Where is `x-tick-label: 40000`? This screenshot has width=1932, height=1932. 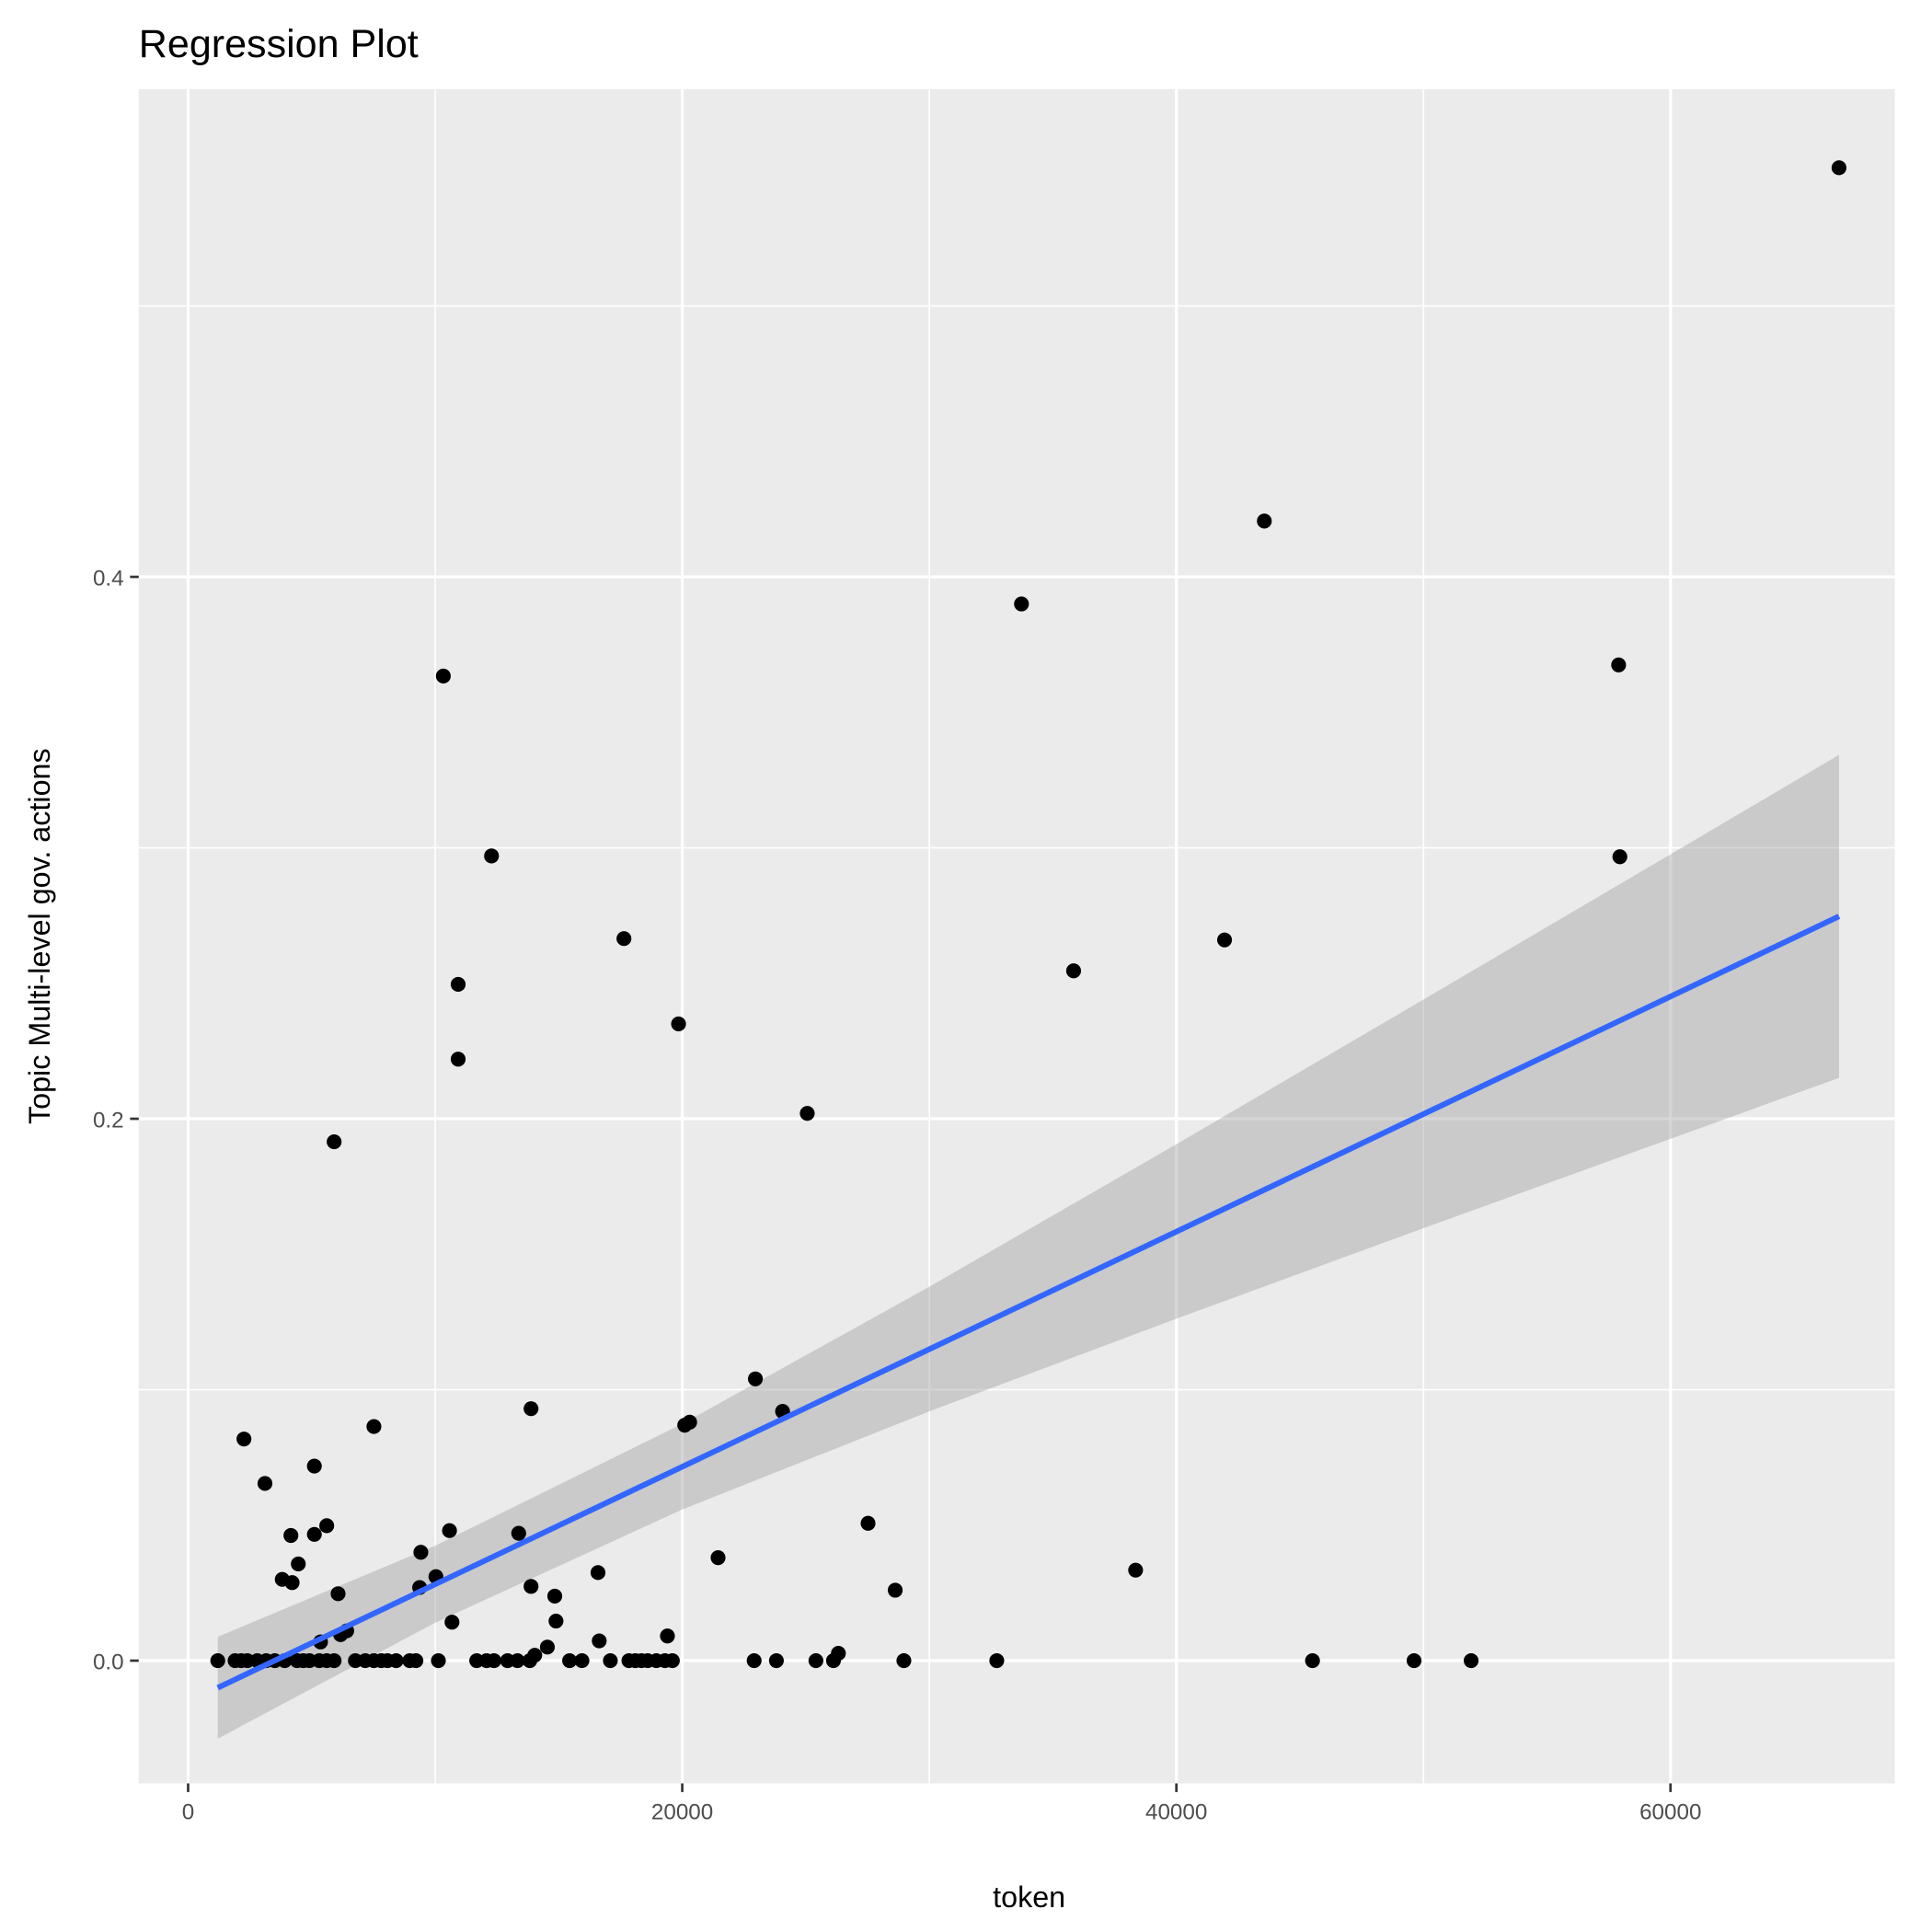 x-tick-label: 40000 is located at coordinates (1176, 1812).